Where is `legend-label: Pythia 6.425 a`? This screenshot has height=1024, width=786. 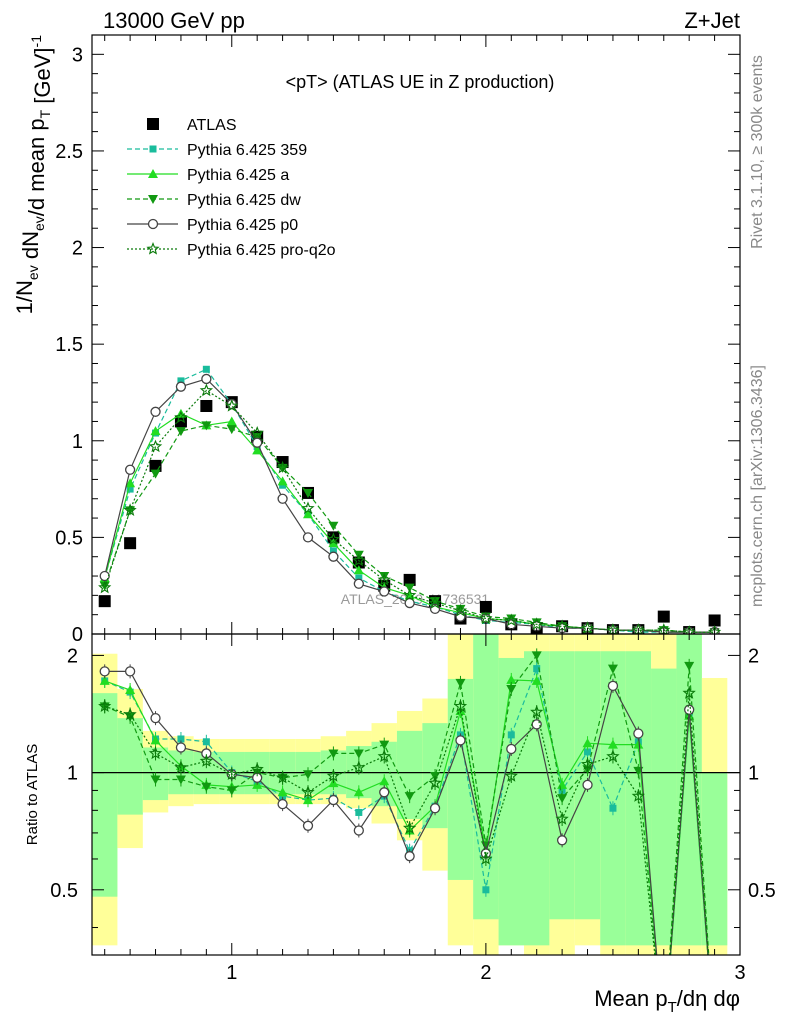 legend-label: Pythia 6.425 a is located at coordinates (238, 175).